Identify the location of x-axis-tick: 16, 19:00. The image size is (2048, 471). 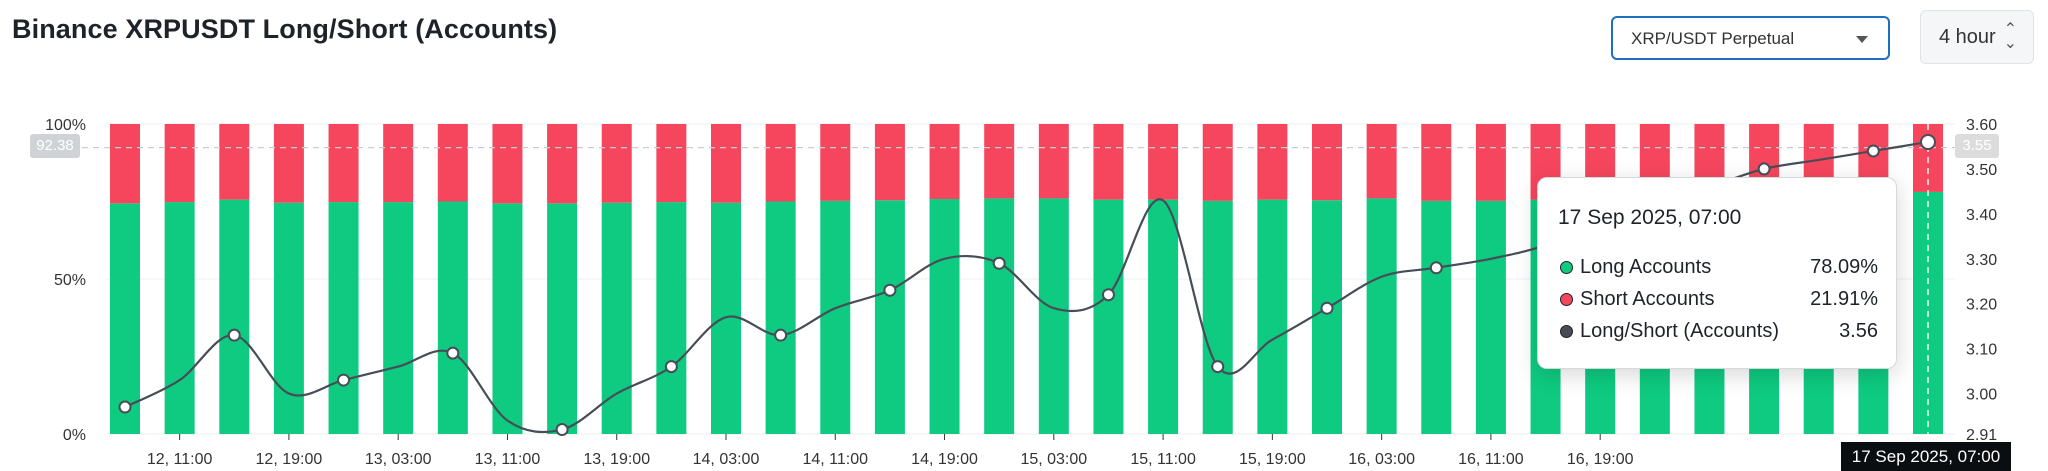
(1600, 459).